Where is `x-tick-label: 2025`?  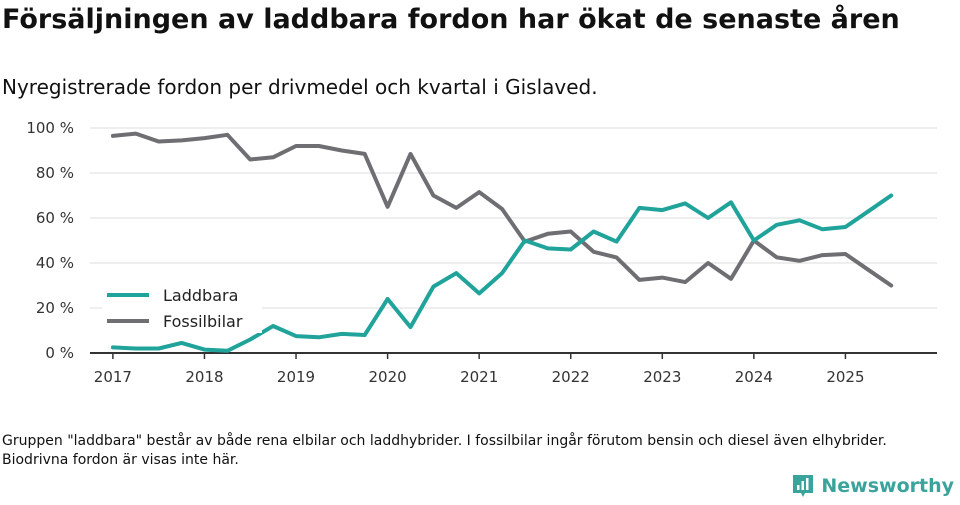 x-tick-label: 2025 is located at coordinates (845, 377).